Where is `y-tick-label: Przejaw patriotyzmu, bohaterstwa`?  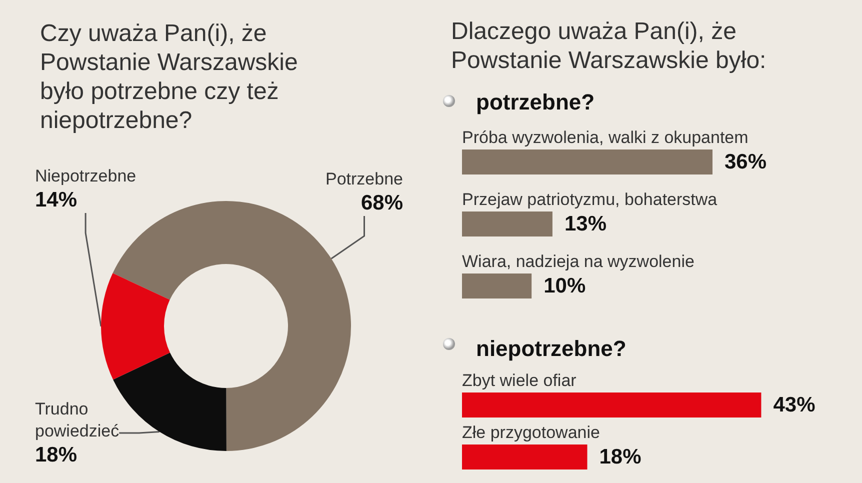
y-tick-label: Przejaw patriotyzmu, bohaterstwa is located at coordinates (590, 199).